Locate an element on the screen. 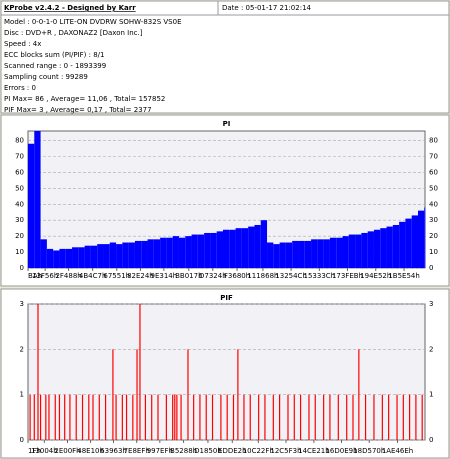  y-tick-label: 50 is located at coordinates (19, 188).